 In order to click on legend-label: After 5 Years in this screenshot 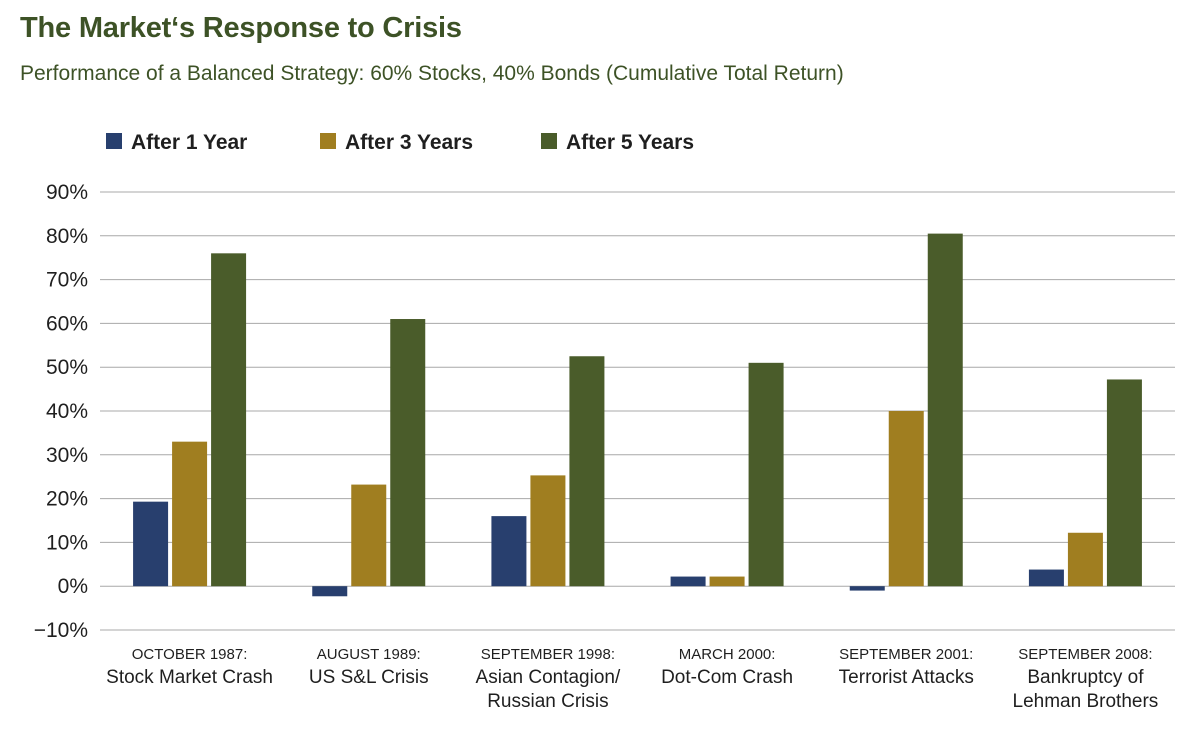, I will do `click(630, 142)`.